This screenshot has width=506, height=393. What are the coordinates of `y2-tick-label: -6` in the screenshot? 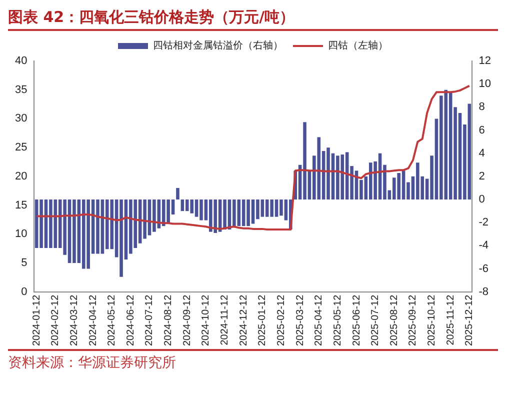 It's located at (483, 268).